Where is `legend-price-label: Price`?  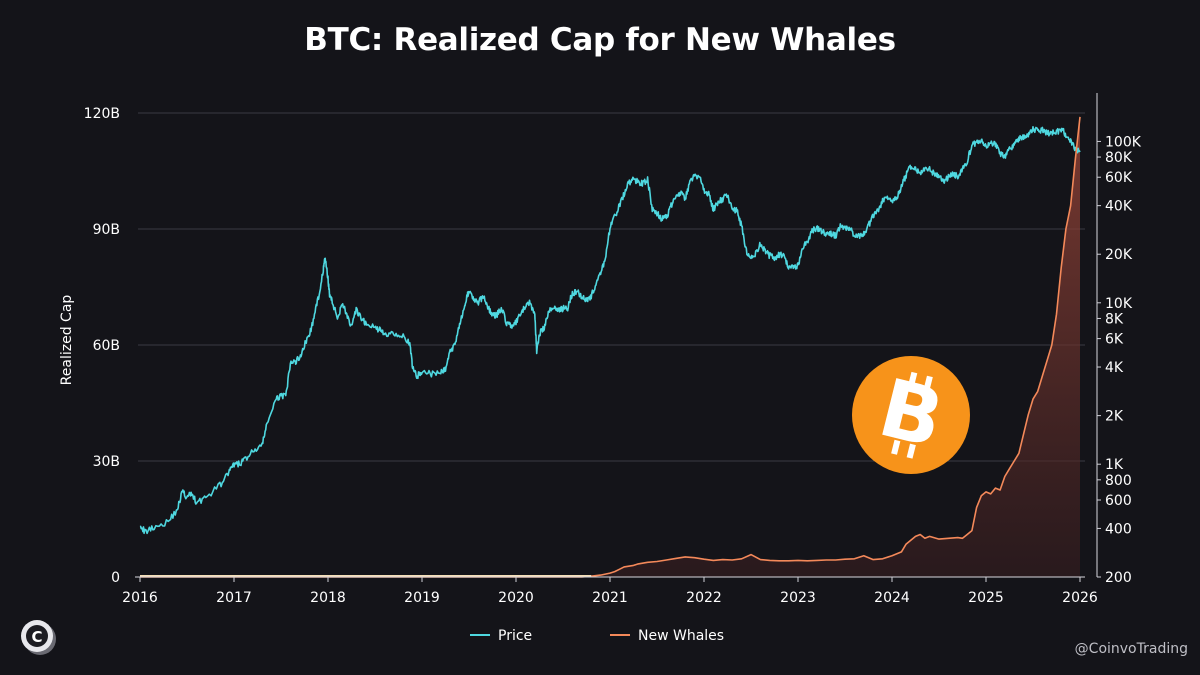 legend-price-label: Price is located at coordinates (515, 636).